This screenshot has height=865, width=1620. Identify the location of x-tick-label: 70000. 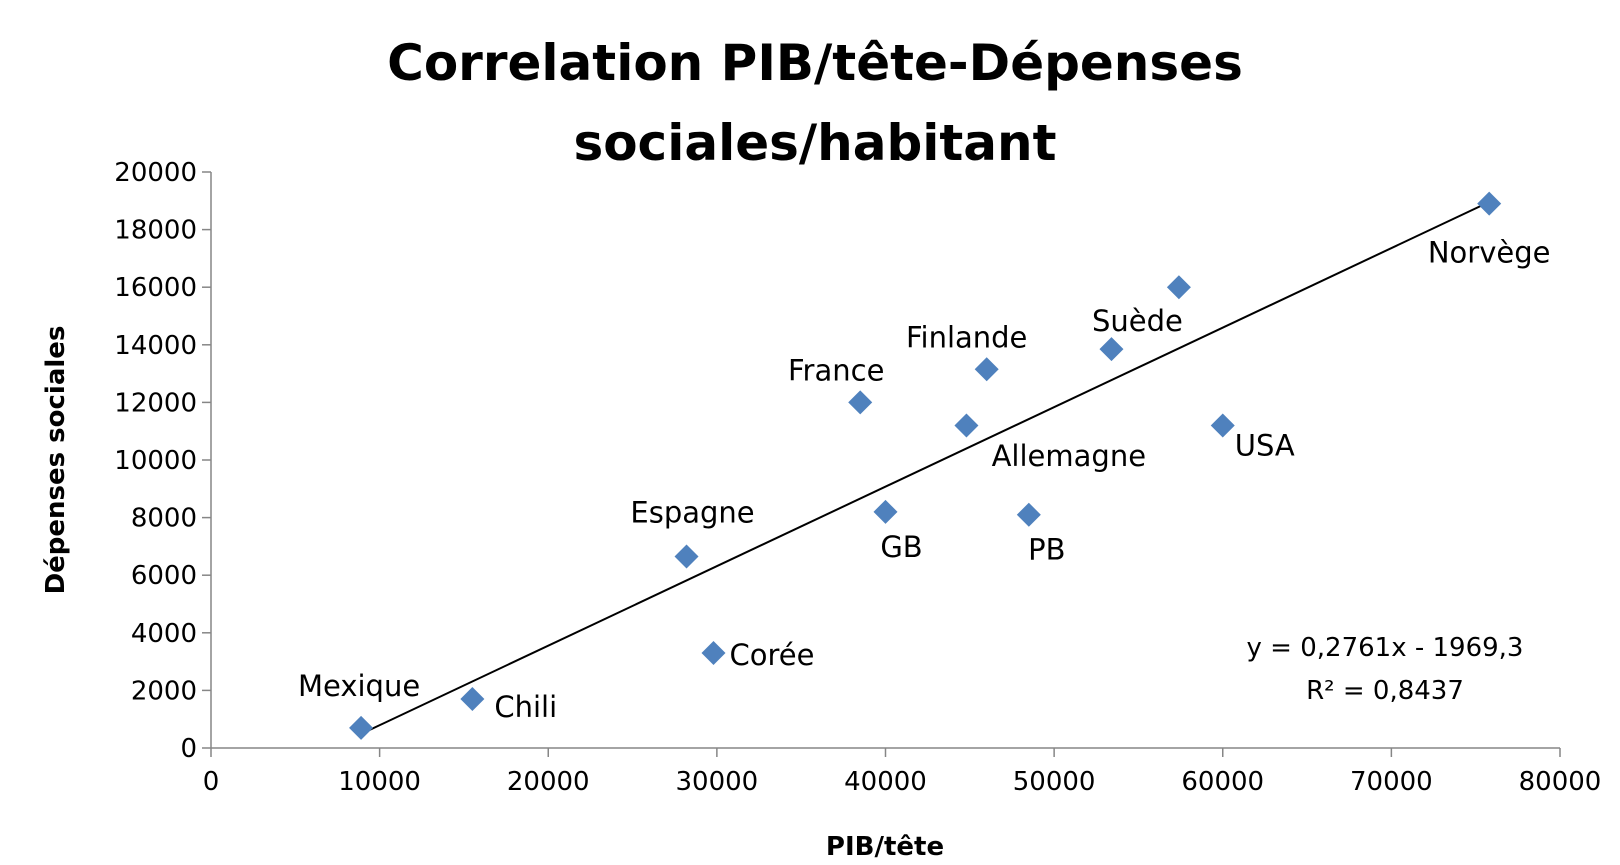
(1391, 782).